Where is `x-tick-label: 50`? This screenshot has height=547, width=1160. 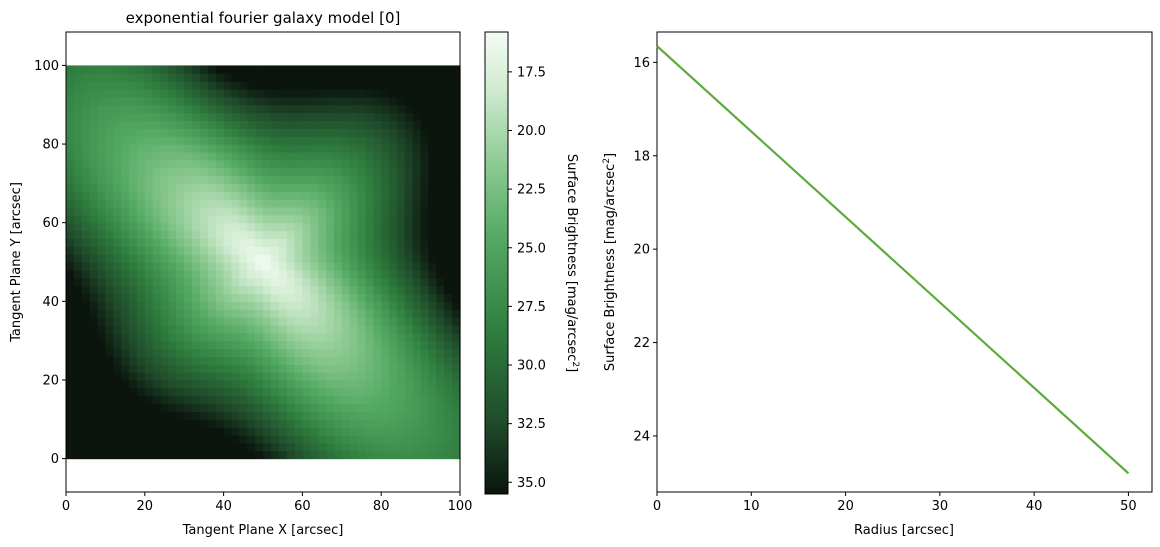 x-tick-label: 50 is located at coordinates (1128, 506).